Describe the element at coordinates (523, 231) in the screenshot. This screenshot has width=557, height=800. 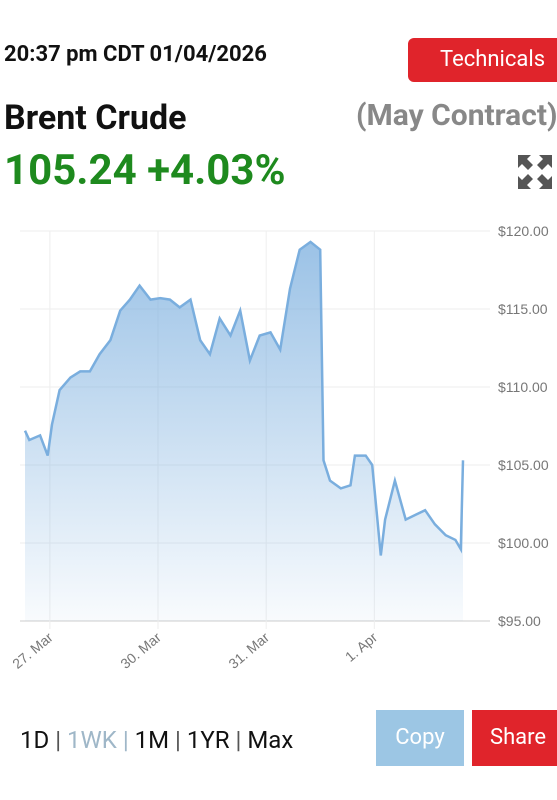
I see `y-tick-label: $120.00` at that location.